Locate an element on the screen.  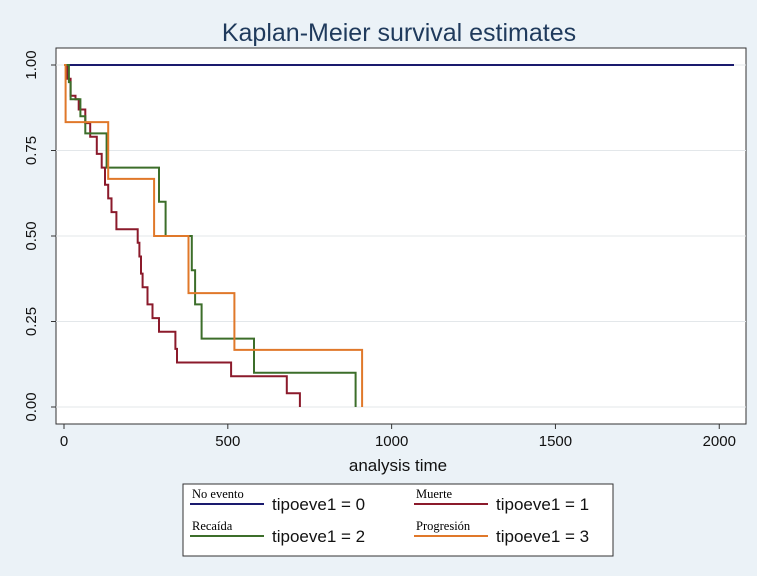
y-tick-label: 0.50 is located at coordinates (31, 235).